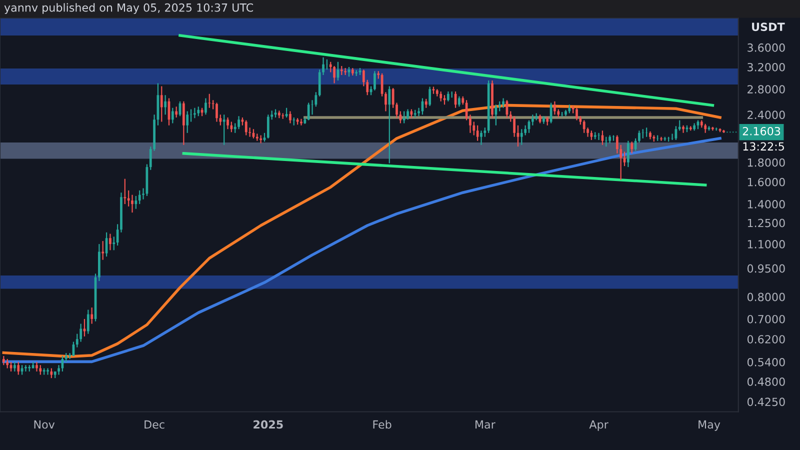 Image resolution: width=800 pixels, height=450 pixels. I want to click on y-tick-label: 1.2500, so click(766, 223).